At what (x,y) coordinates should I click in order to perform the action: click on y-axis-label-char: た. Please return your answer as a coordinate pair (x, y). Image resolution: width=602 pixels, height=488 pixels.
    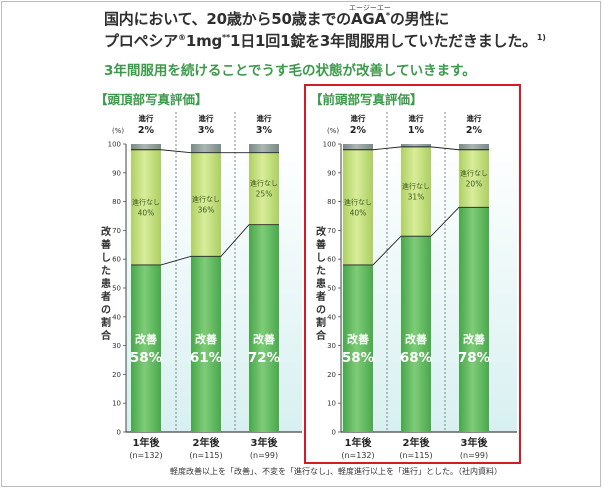
    Looking at the image, I should click on (321, 271).